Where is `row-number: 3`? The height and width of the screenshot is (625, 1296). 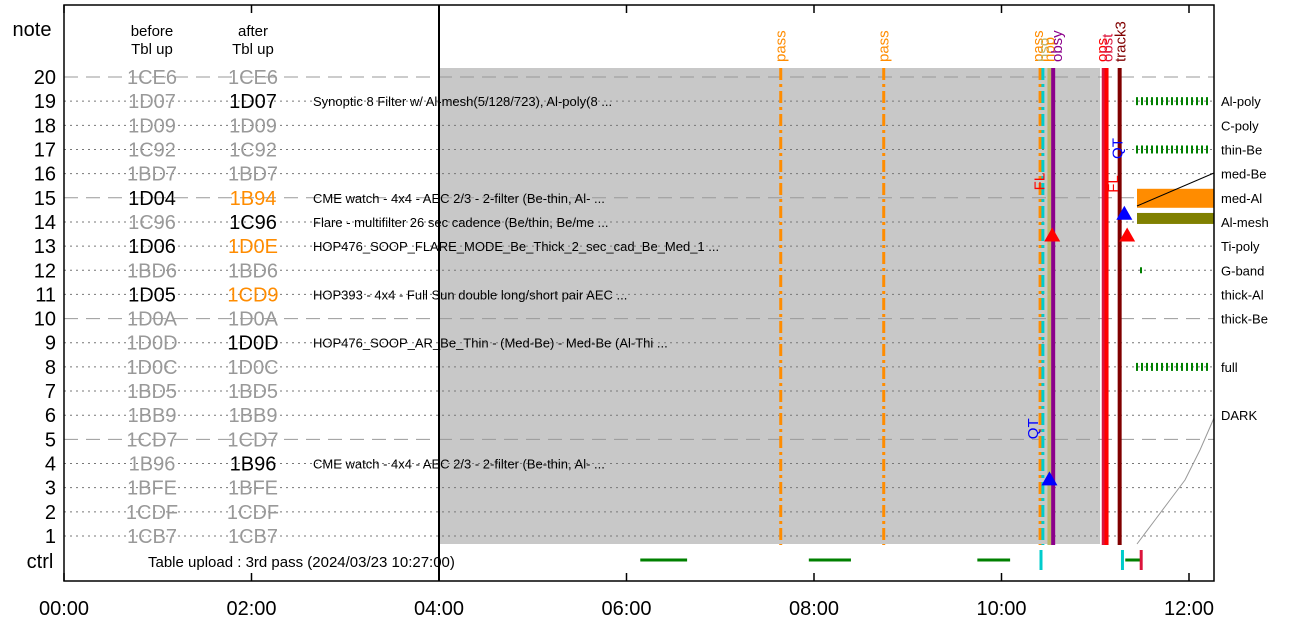
row-number: 3 is located at coordinates (50, 489).